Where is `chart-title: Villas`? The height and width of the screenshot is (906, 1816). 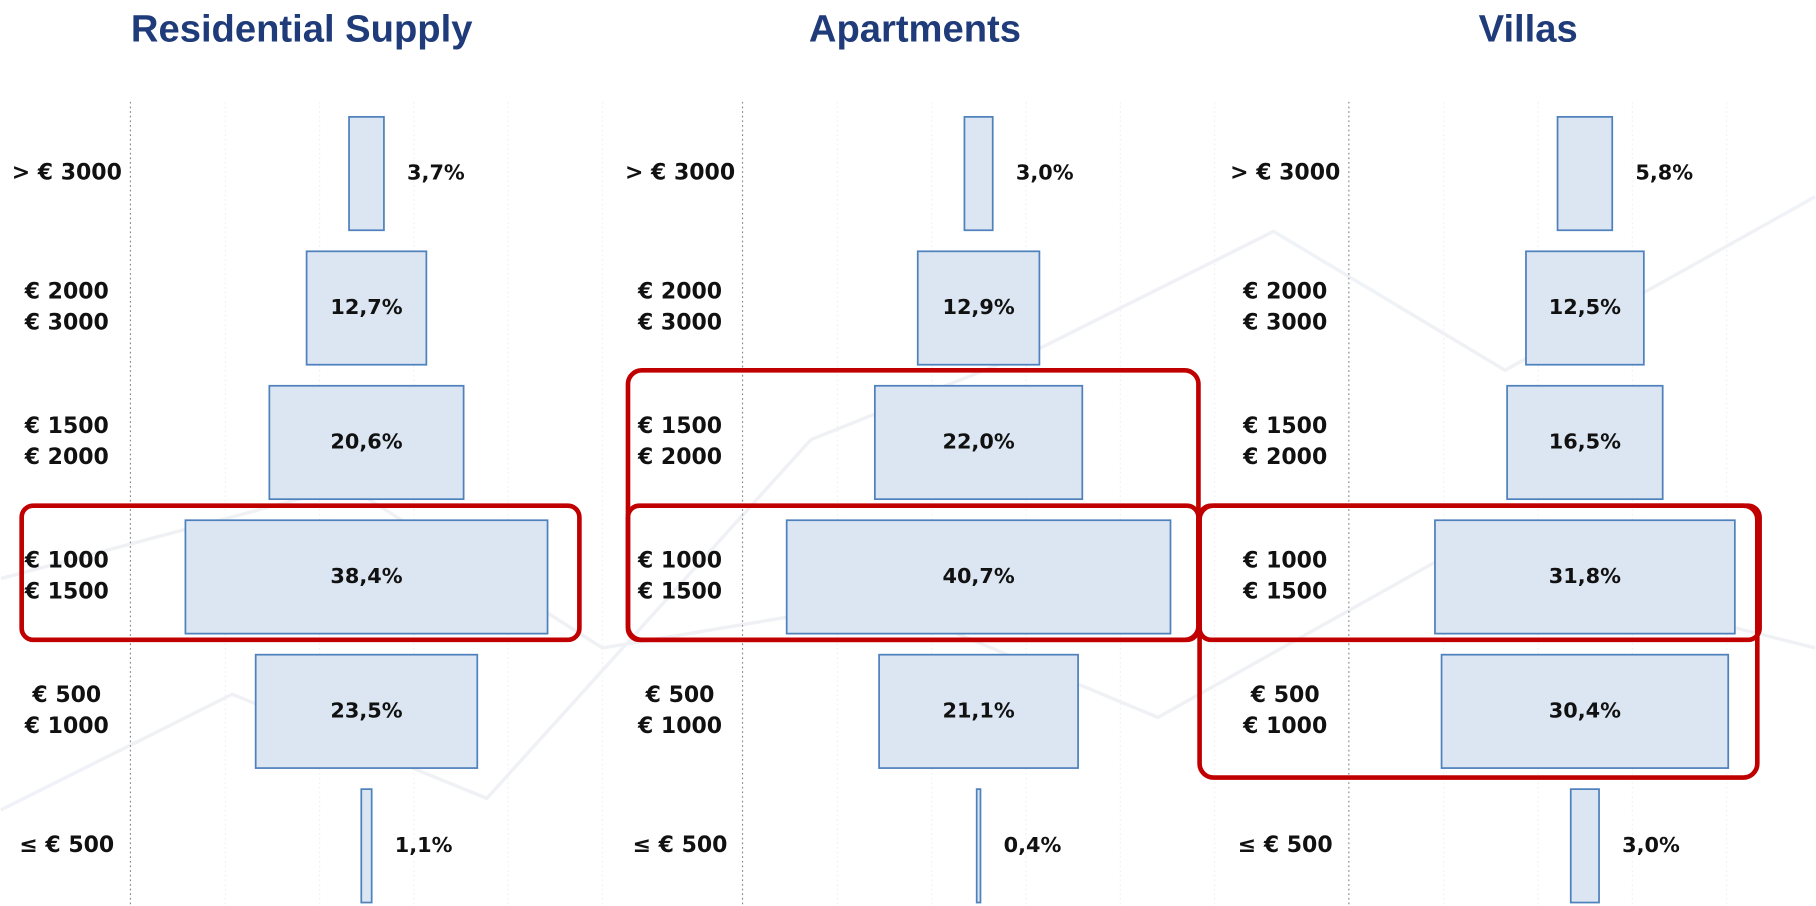 chart-title: Villas is located at coordinates (1528, 28).